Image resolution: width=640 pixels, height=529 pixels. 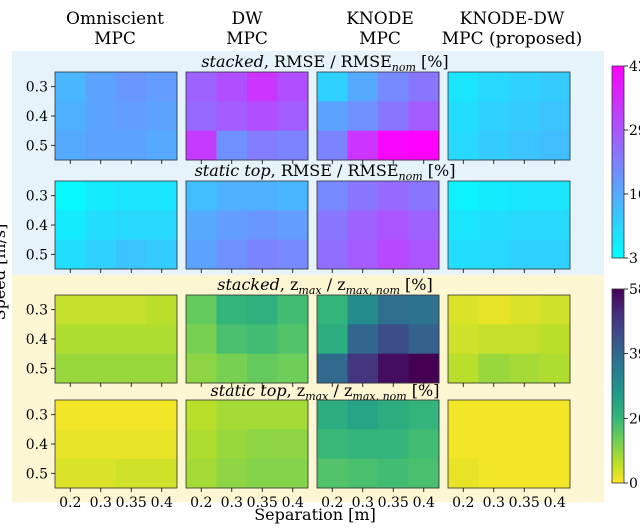 What do you see at coordinates (324, 286) in the screenshot?
I see `row-title-zmax-stacked: stacked, zmax / zmax, nom [%]` at bounding box center [324, 286].